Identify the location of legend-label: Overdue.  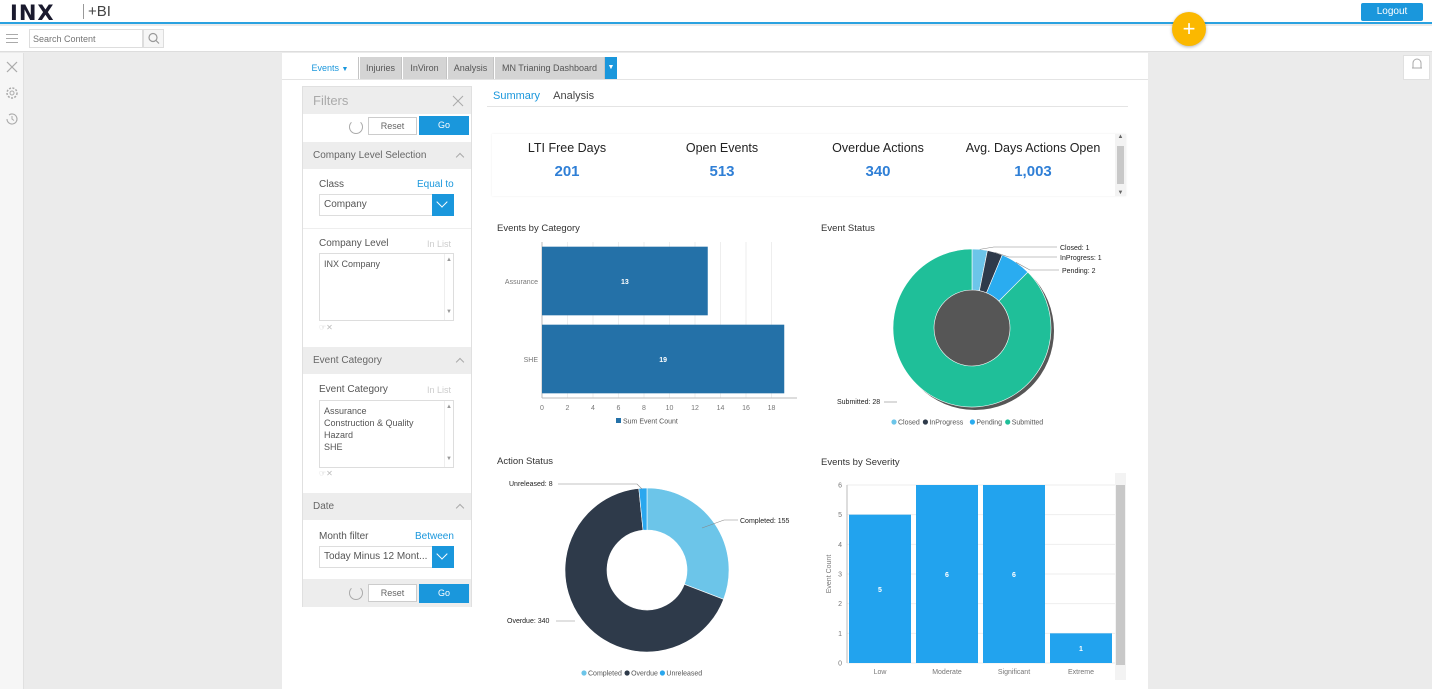
(644, 674).